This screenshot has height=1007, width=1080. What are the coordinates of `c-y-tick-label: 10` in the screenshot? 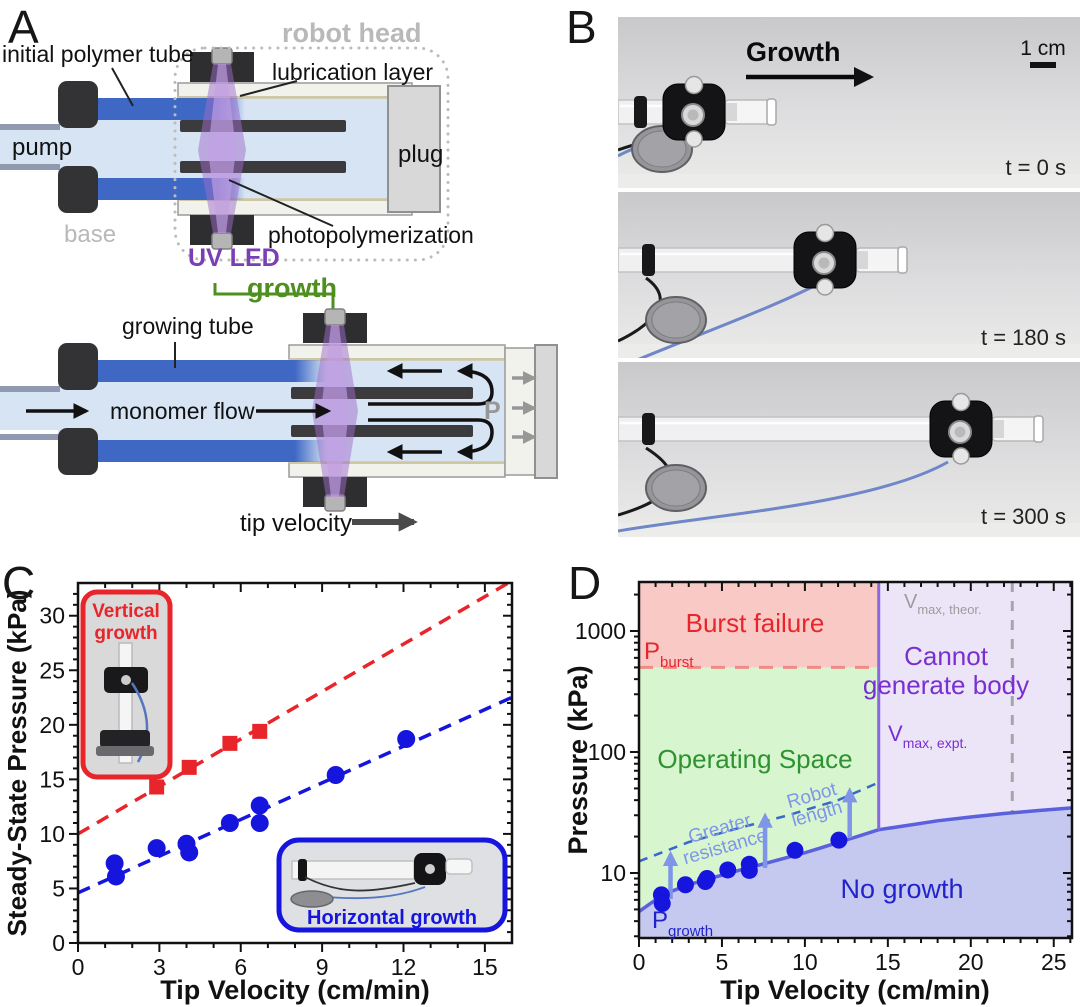 It's located at (52, 834).